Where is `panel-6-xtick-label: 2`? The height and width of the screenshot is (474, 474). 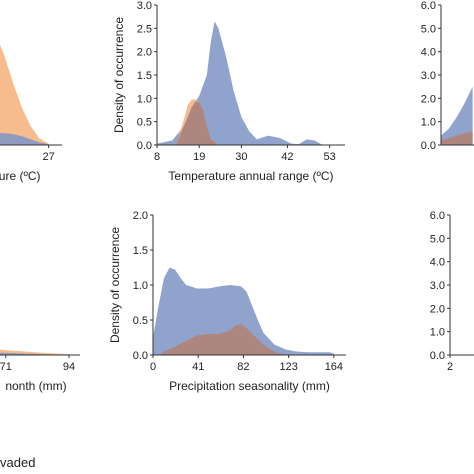
panel-6-xtick-label: 2 is located at coordinates (450, 367).